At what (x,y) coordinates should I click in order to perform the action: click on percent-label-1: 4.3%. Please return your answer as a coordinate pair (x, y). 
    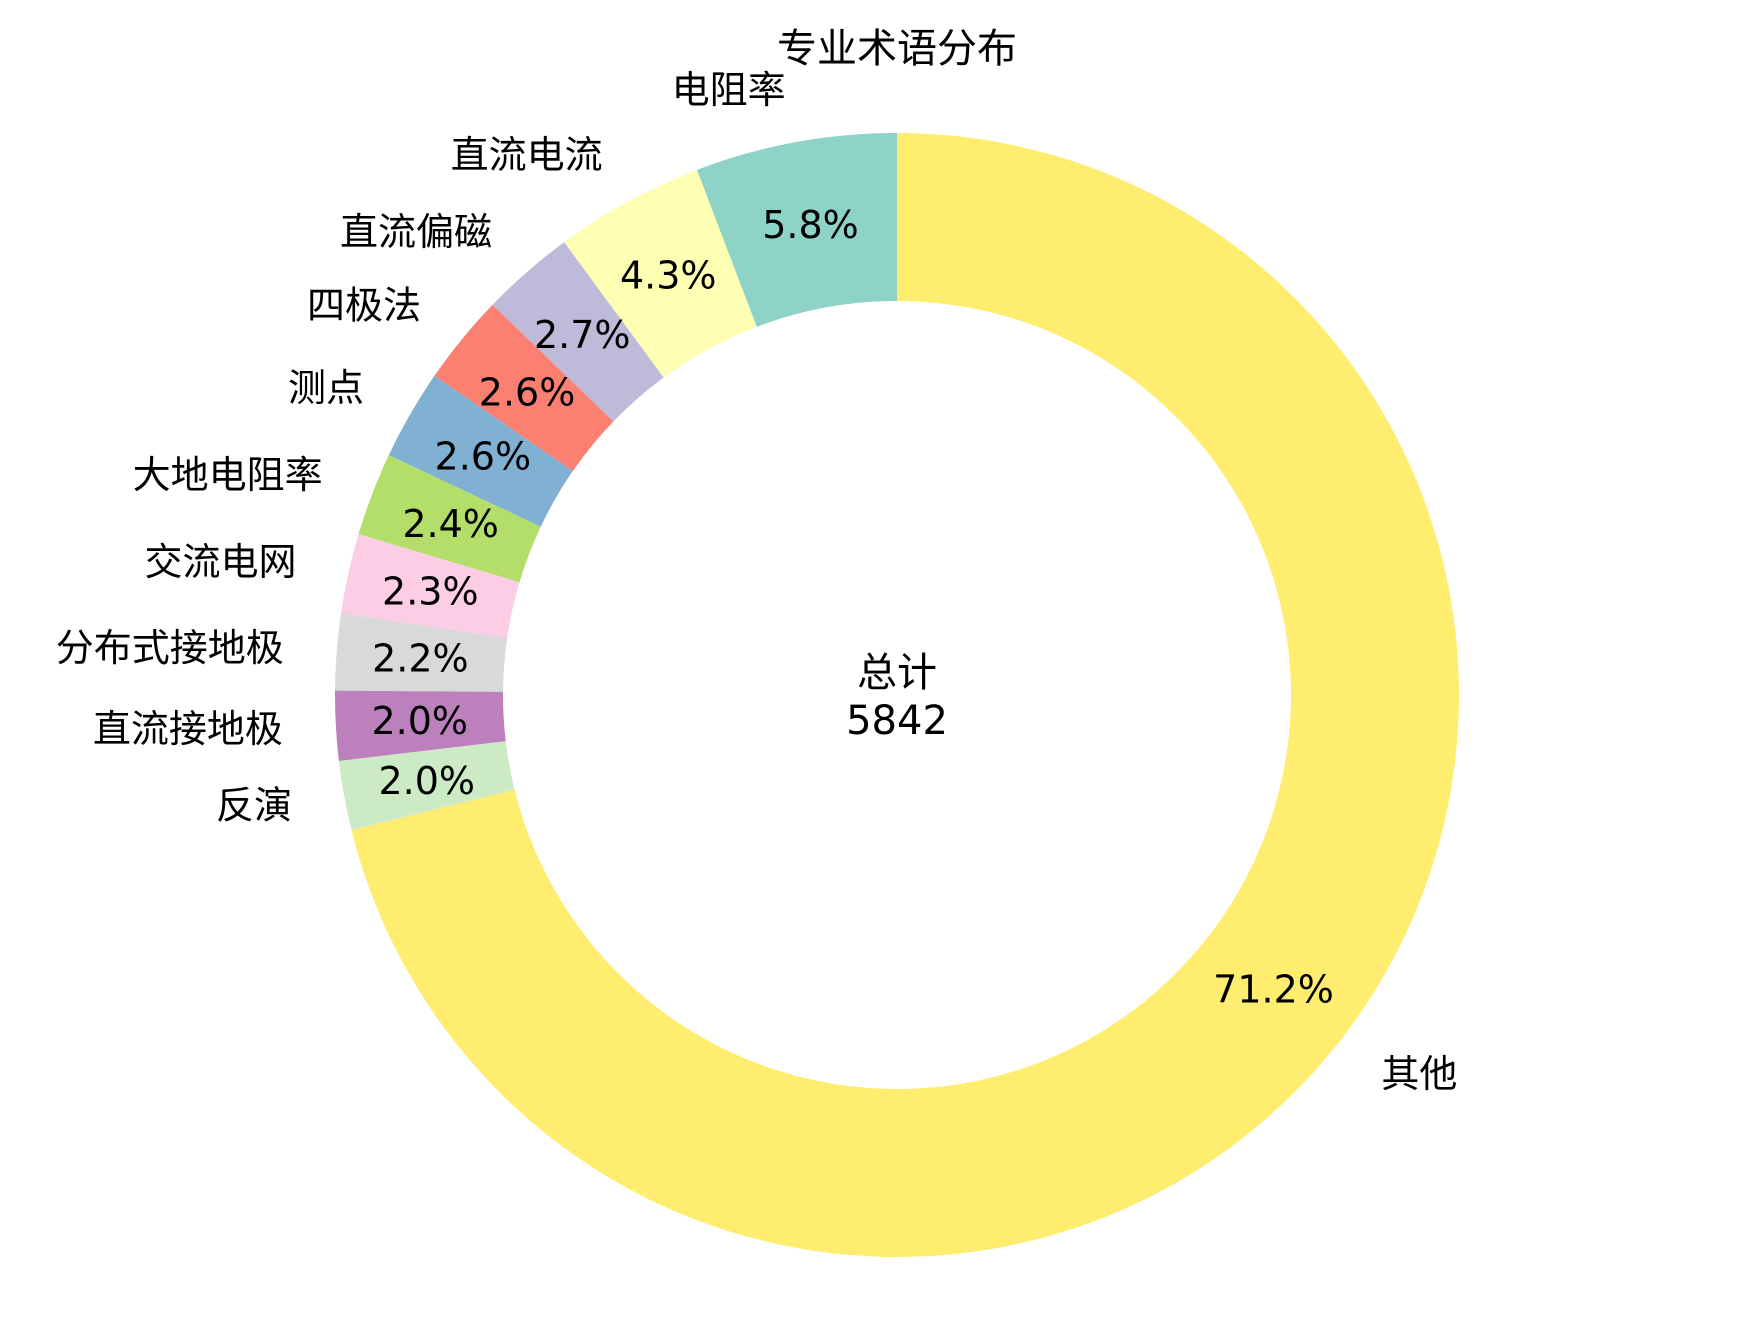
    Looking at the image, I should click on (668, 275).